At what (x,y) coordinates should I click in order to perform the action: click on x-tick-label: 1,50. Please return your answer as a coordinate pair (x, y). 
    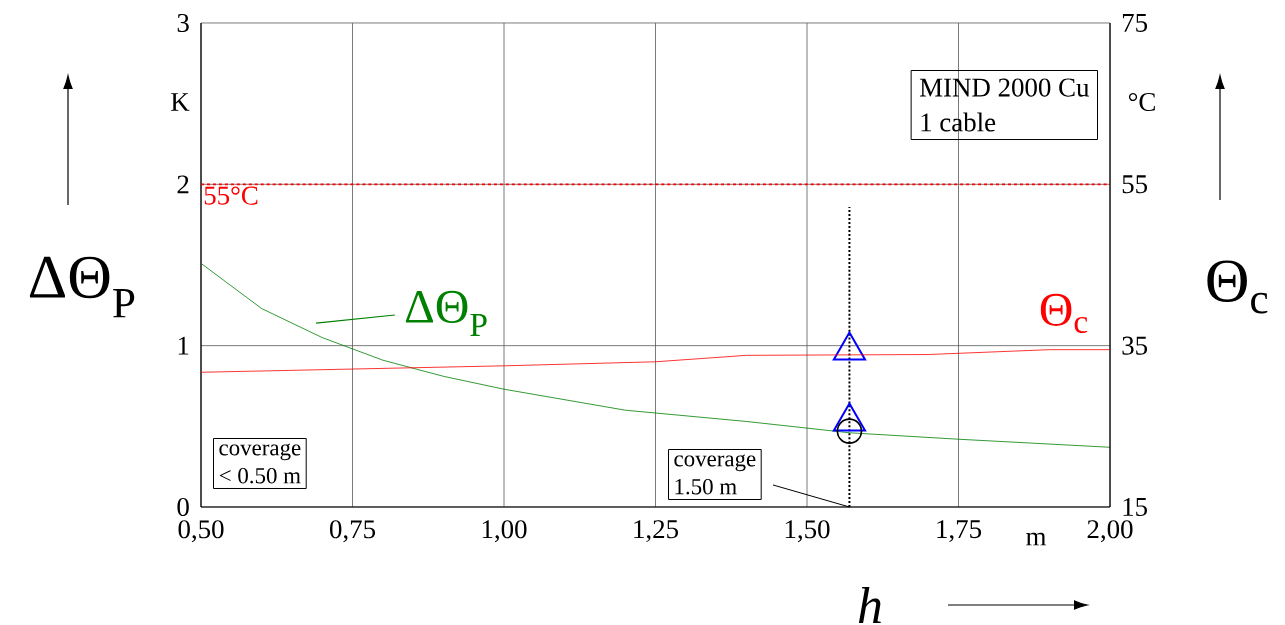
    Looking at the image, I should click on (807, 531).